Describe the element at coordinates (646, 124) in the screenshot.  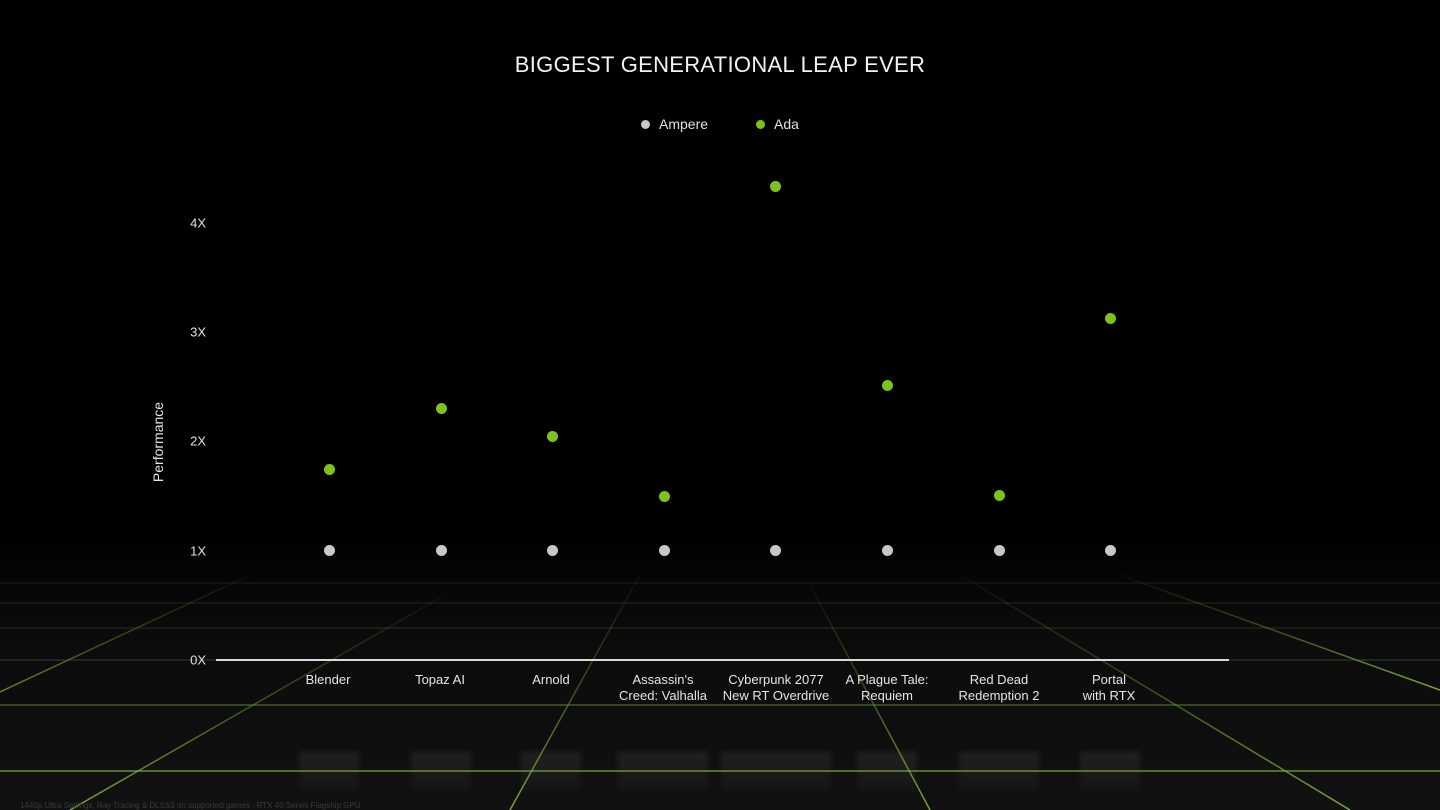
I see `ampere-dot-icon` at that location.